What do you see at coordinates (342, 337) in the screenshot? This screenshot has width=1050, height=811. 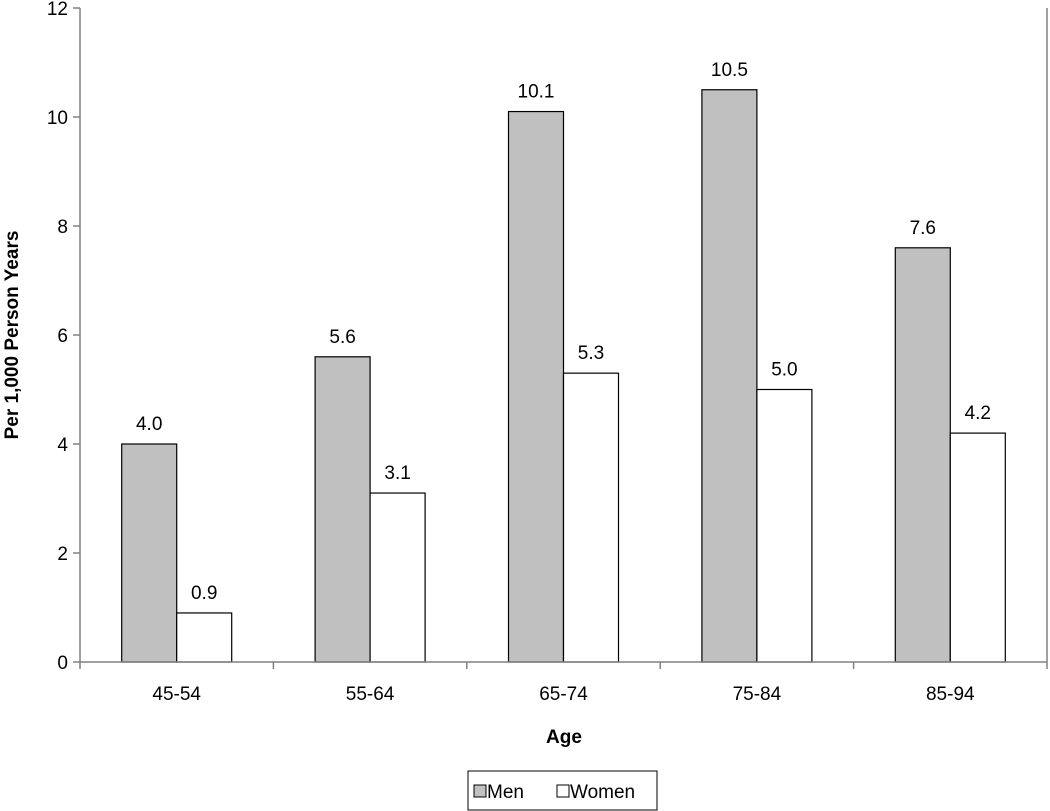 I see `data-label-men-55-64: 5.6` at bounding box center [342, 337].